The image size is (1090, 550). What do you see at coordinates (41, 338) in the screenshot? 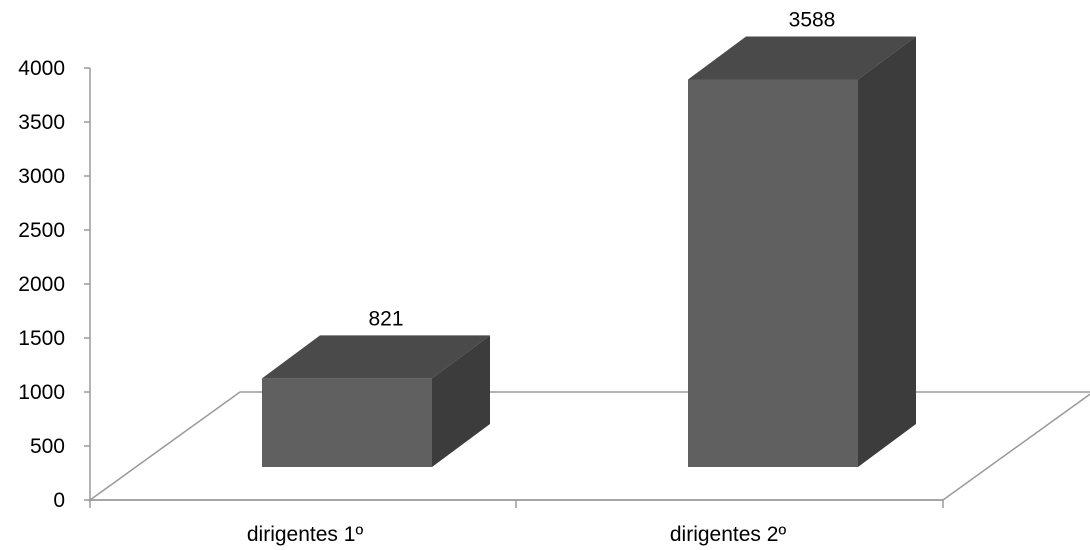
I see `y-tick-label: 1500` at bounding box center [41, 338].